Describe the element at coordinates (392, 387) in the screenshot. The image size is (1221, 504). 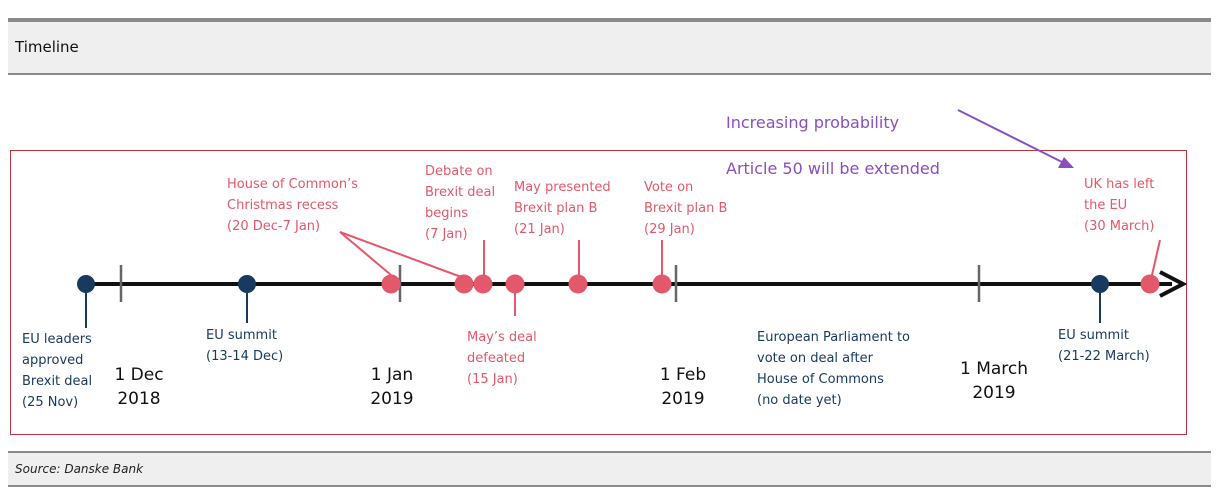
I see `date-jan: 1 Jan 2019` at that location.